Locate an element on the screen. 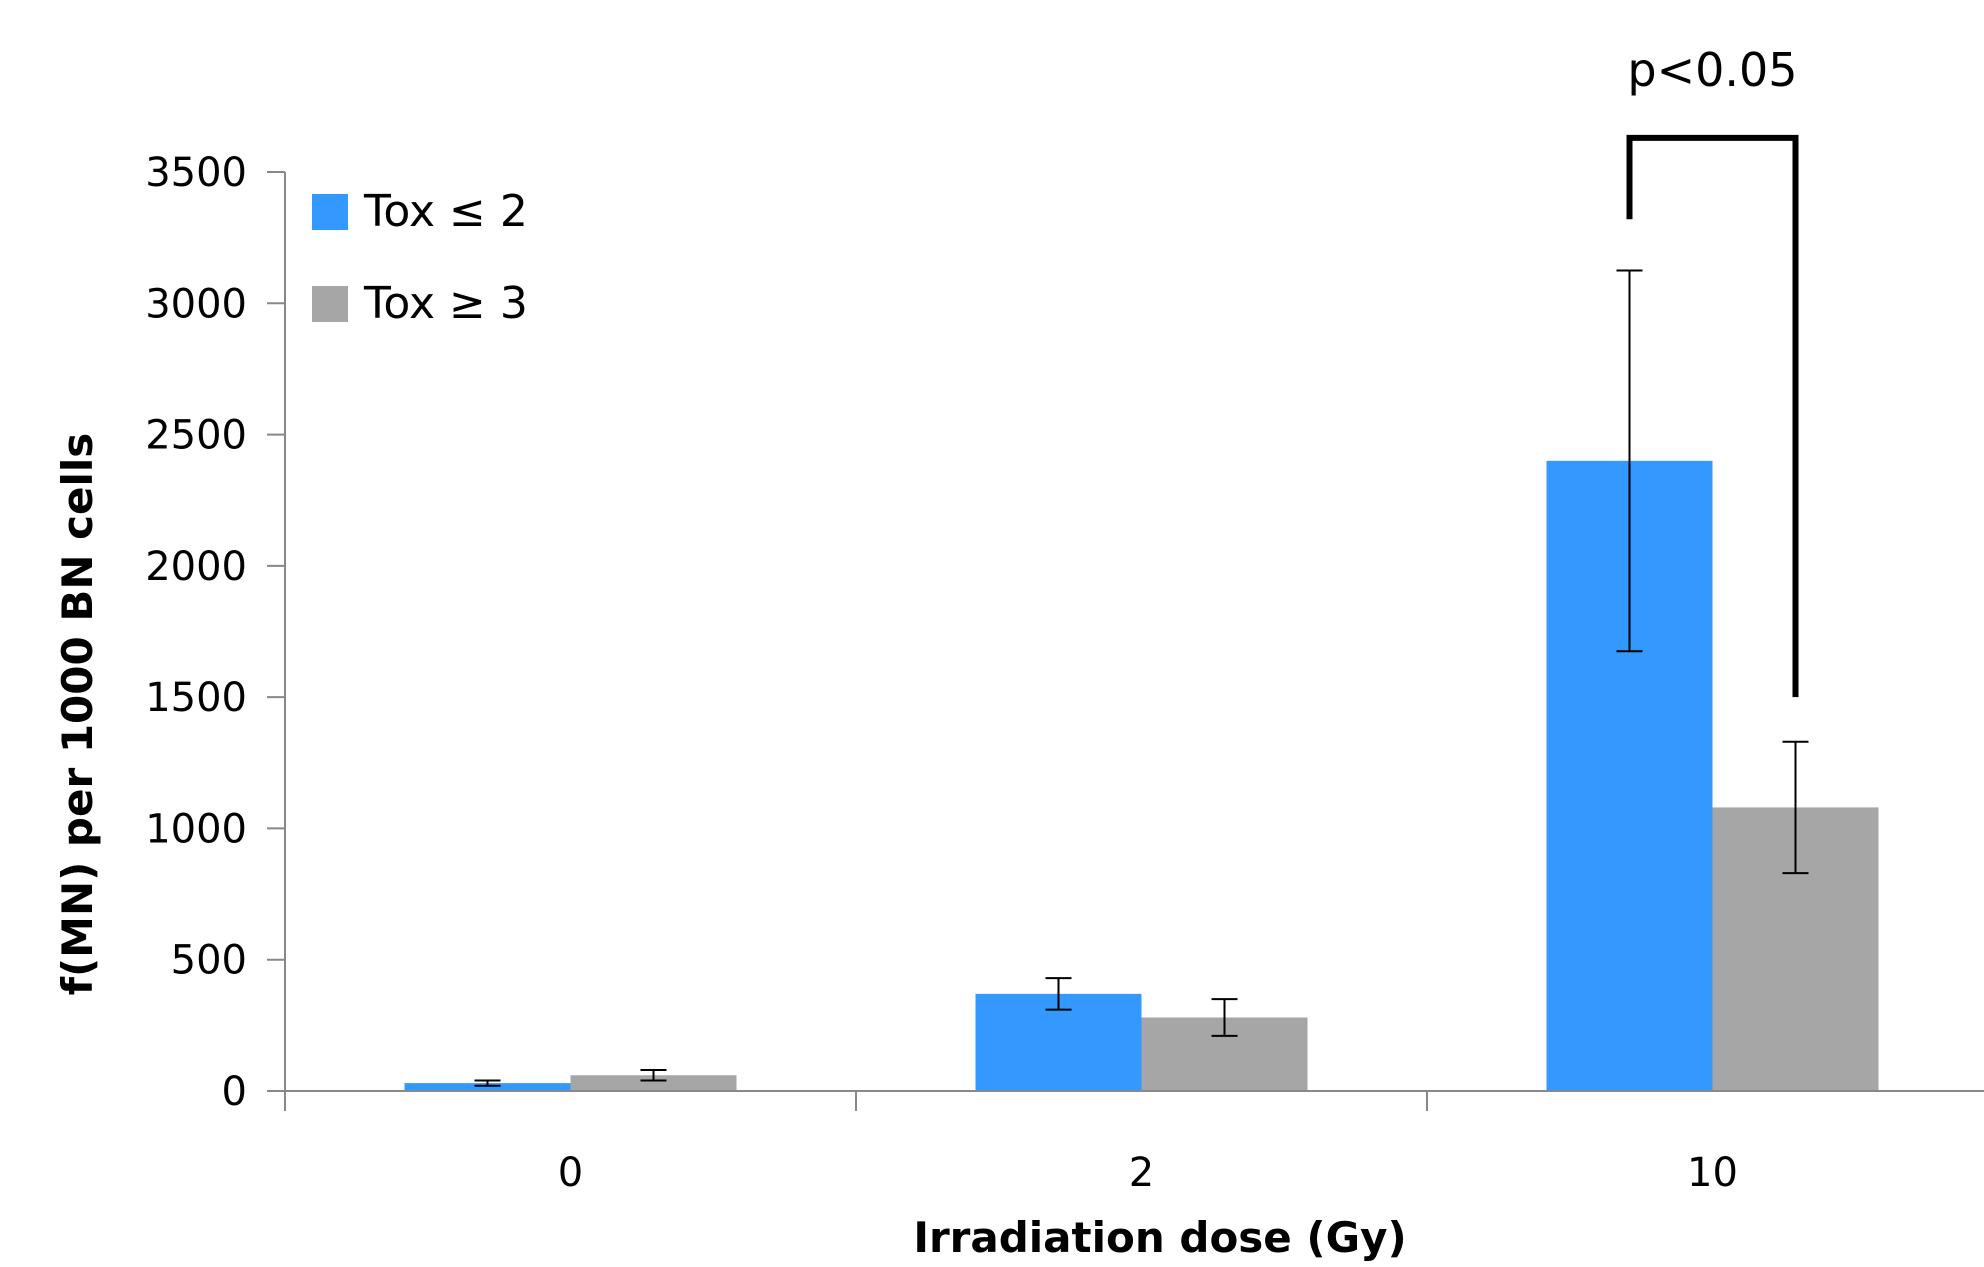 The width and height of the screenshot is (1984, 1267). x-tick-label: 2 is located at coordinates (1141, 1173).